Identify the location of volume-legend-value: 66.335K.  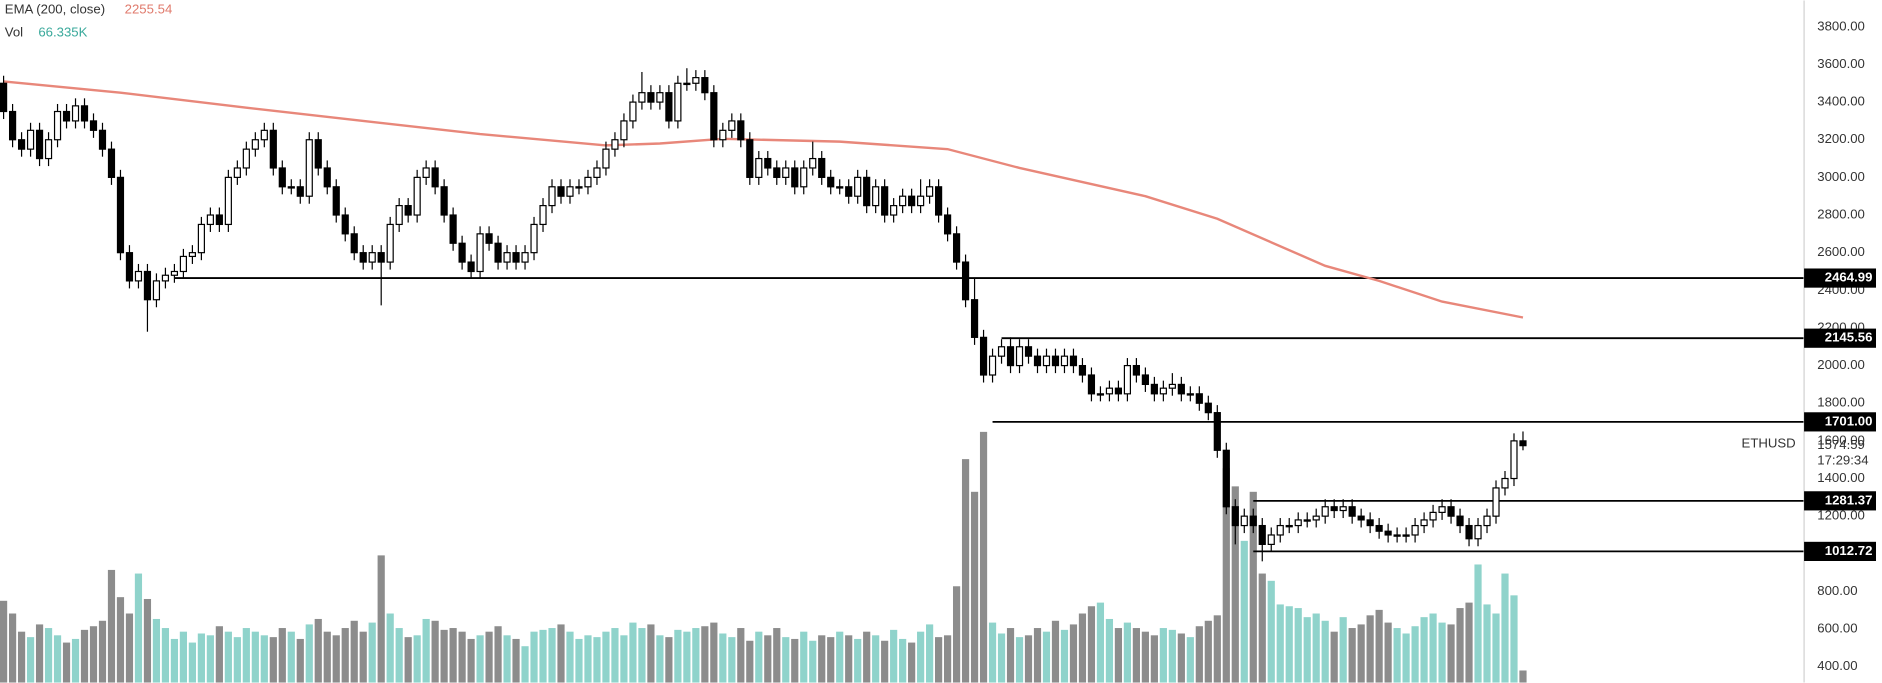
(62, 31).